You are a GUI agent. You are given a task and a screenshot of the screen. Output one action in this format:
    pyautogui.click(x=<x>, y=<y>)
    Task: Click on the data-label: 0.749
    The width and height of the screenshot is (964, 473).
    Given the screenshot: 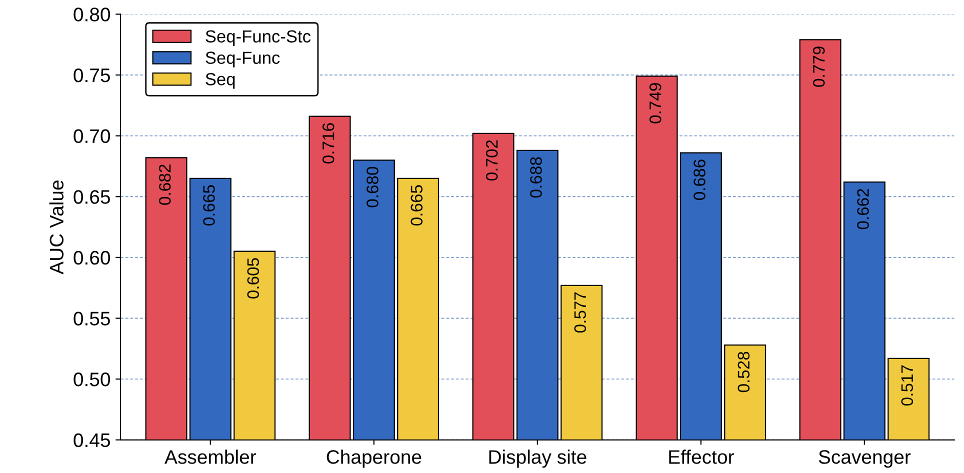 What is the action you would take?
    pyautogui.click(x=655, y=103)
    